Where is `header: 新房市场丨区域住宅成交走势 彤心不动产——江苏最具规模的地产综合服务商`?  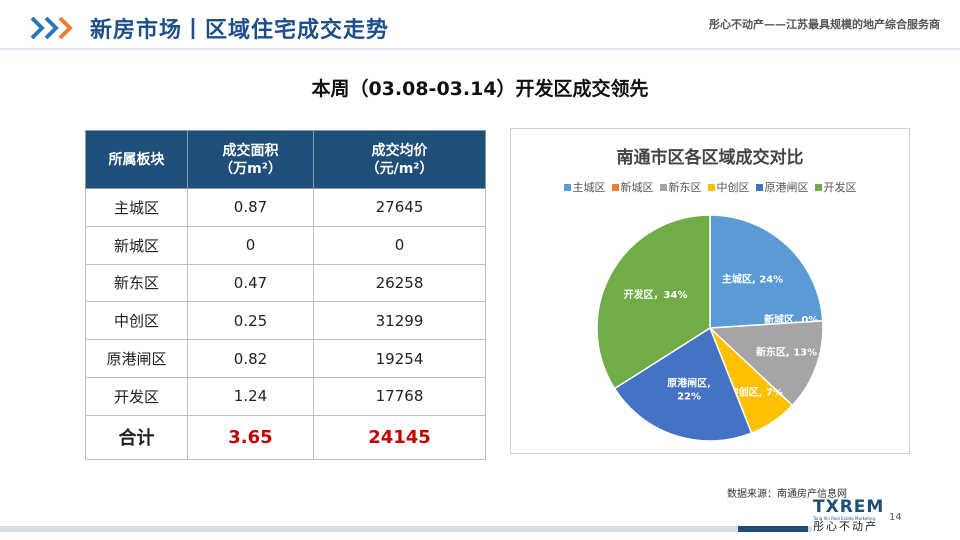 header: 新房市场丨区域住宅成交走势 彤心不动产——江苏最具规模的地产综合服务商 is located at coordinates (480, 29).